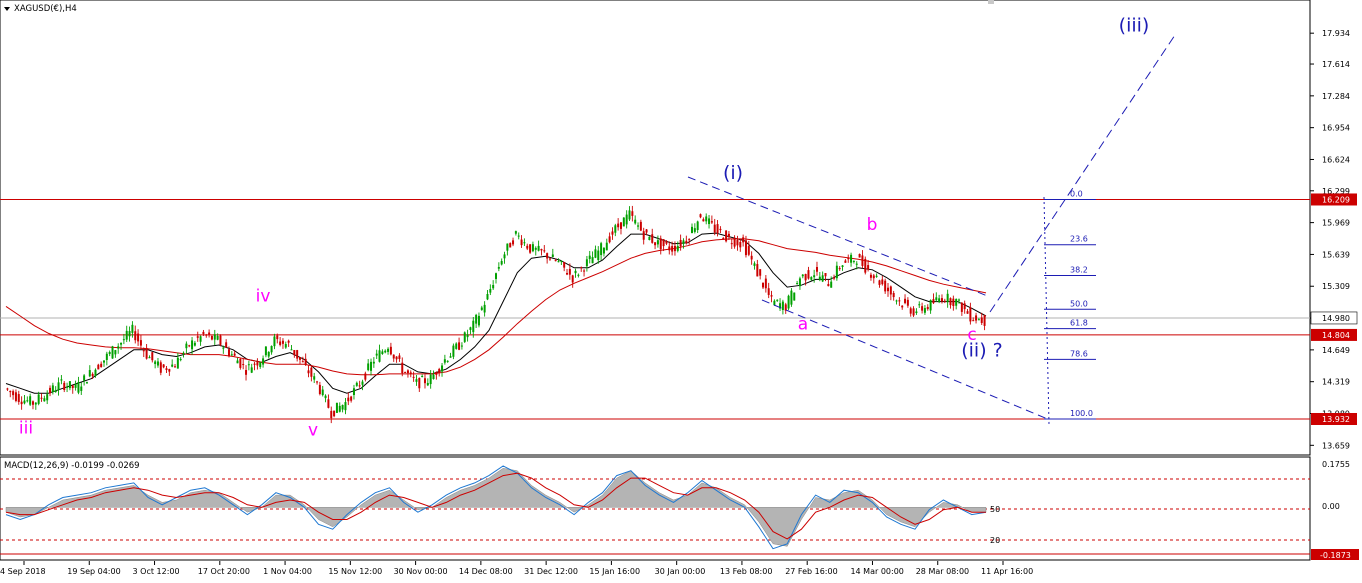 The image size is (1362, 583). What do you see at coordinates (1331, 506) in the screenshot?
I see `macd-tick-zero: 0.00` at bounding box center [1331, 506].